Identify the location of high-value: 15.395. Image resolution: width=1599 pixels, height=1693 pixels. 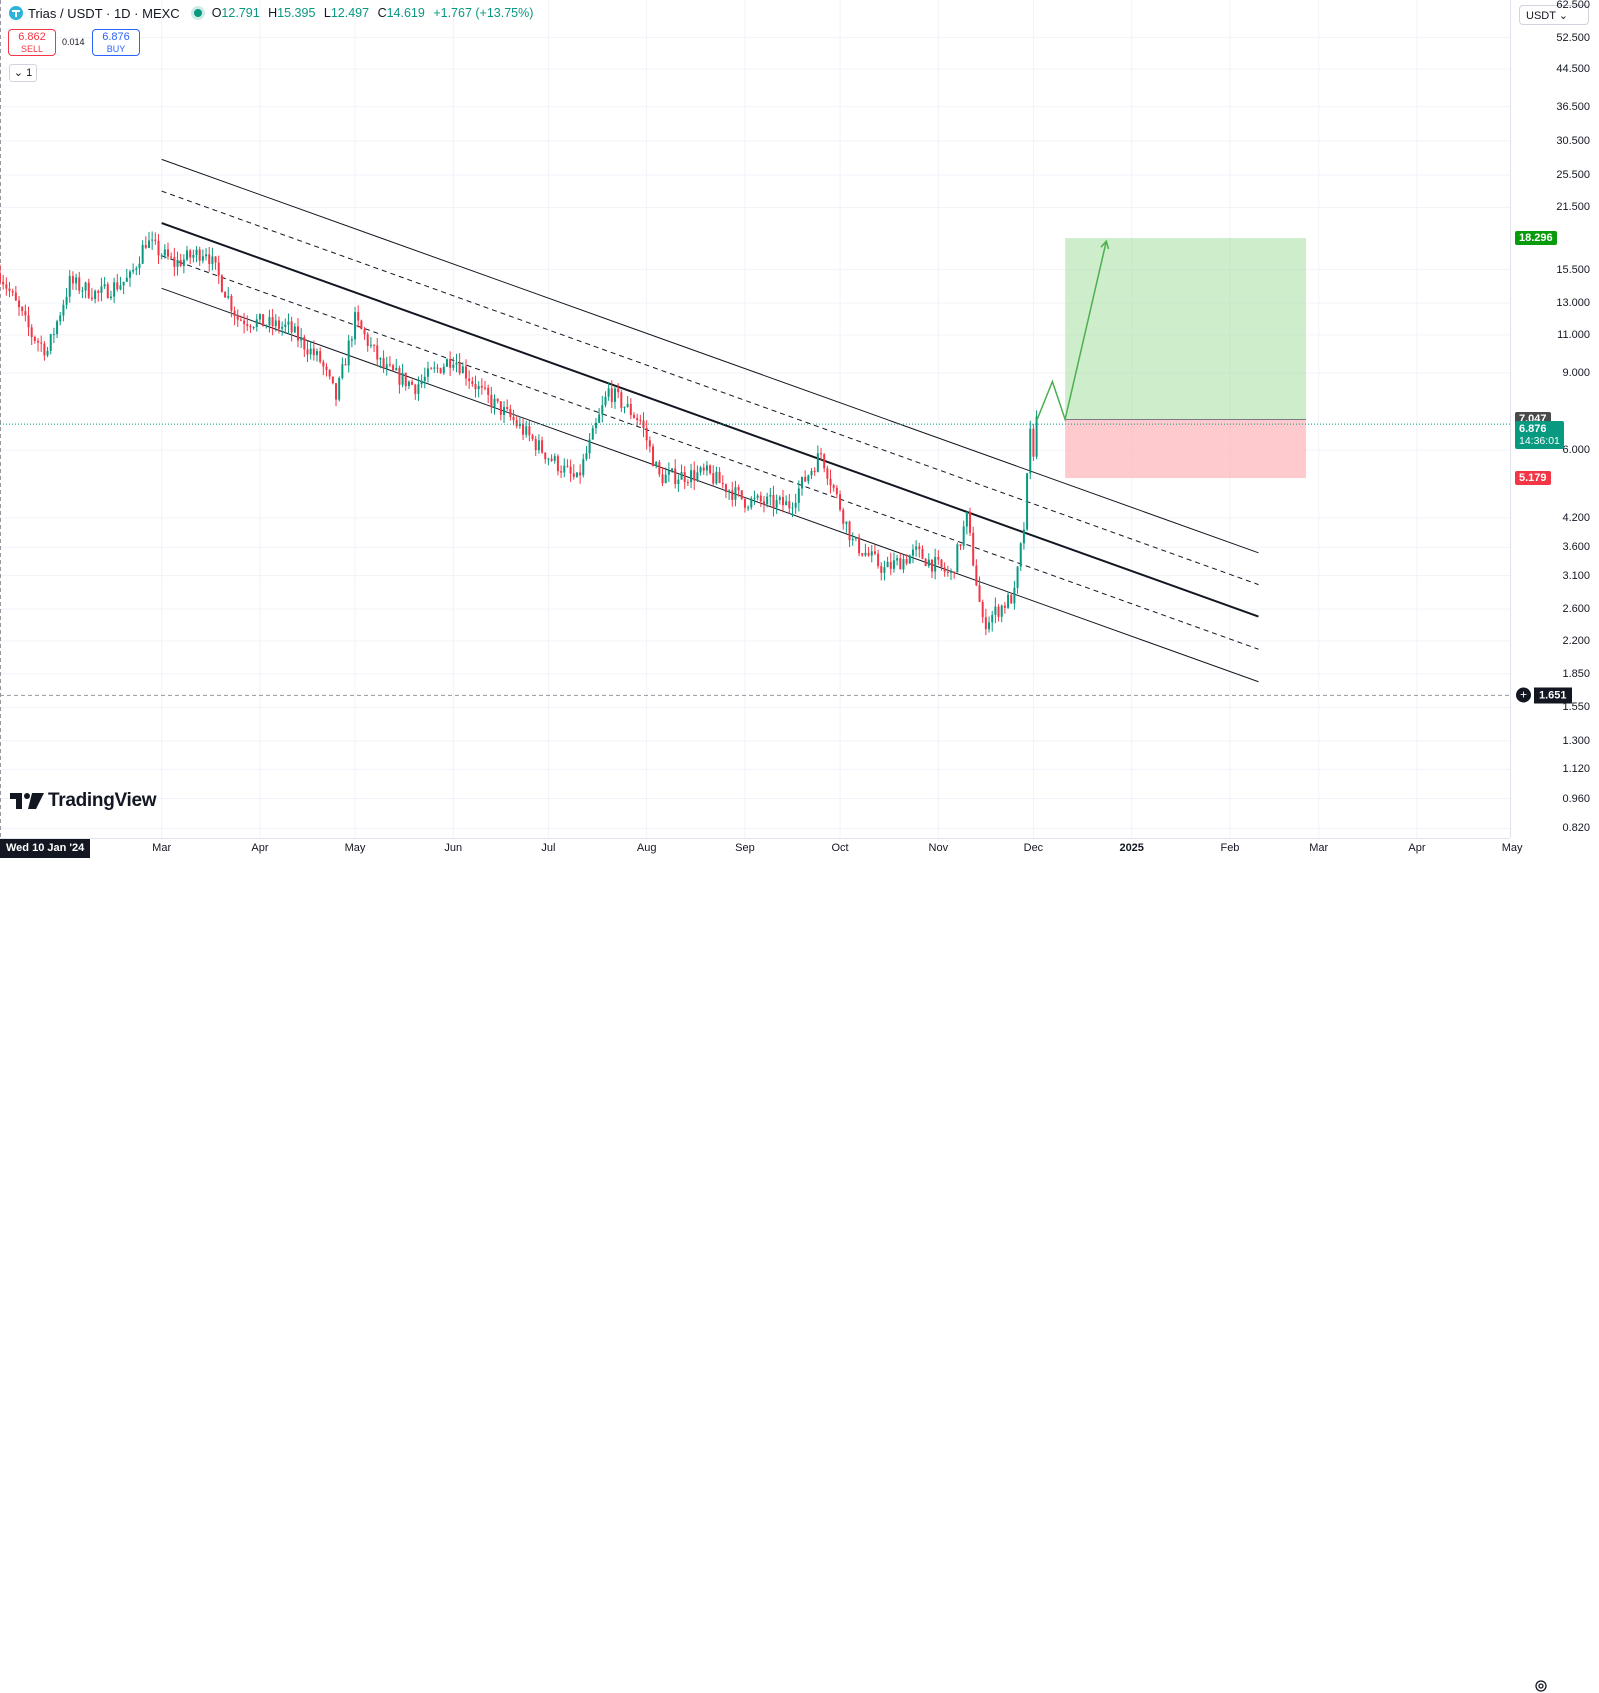
(296, 13).